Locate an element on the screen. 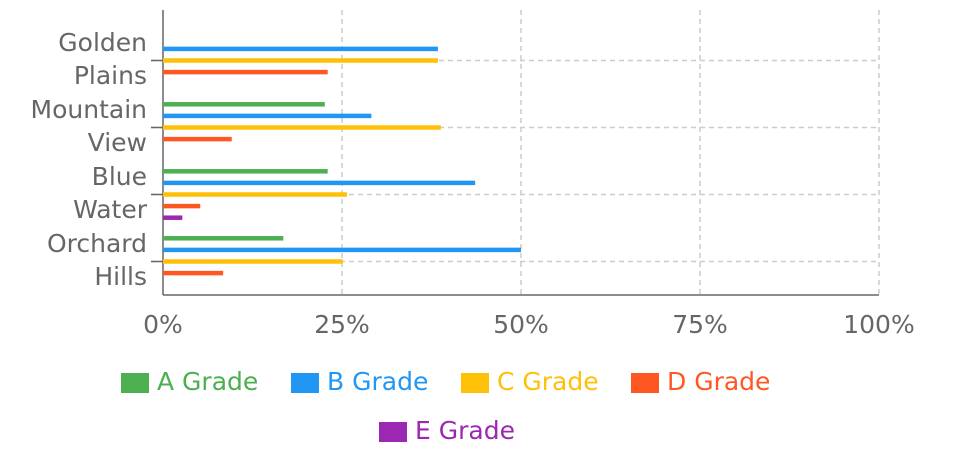  y-tick-label: Blue Water is located at coordinates (110, 193).